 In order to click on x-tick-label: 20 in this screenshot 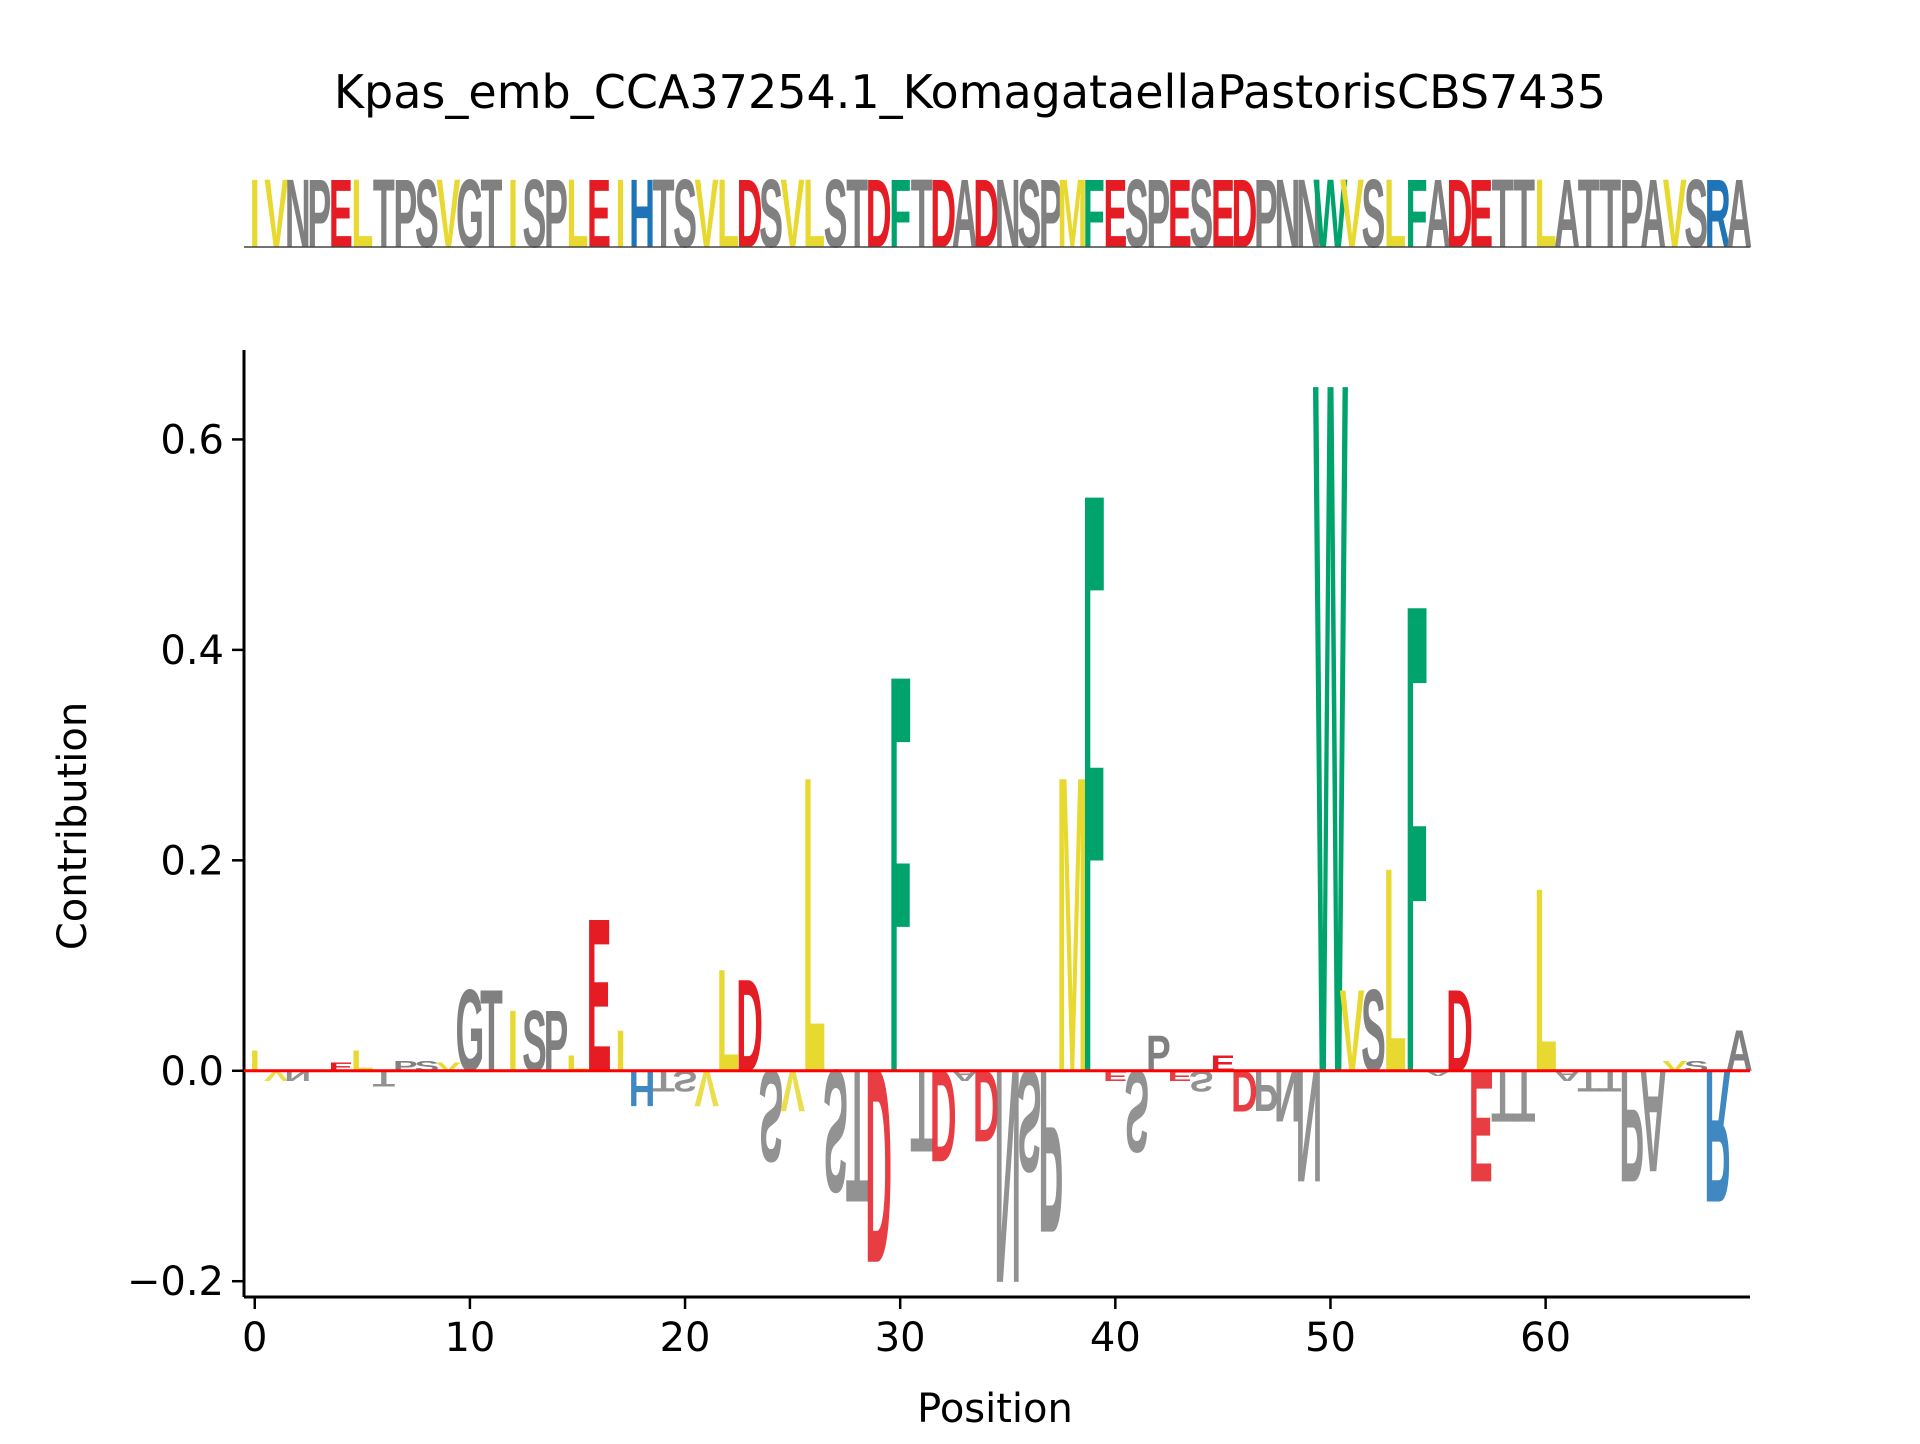, I will do `click(685, 1338)`.